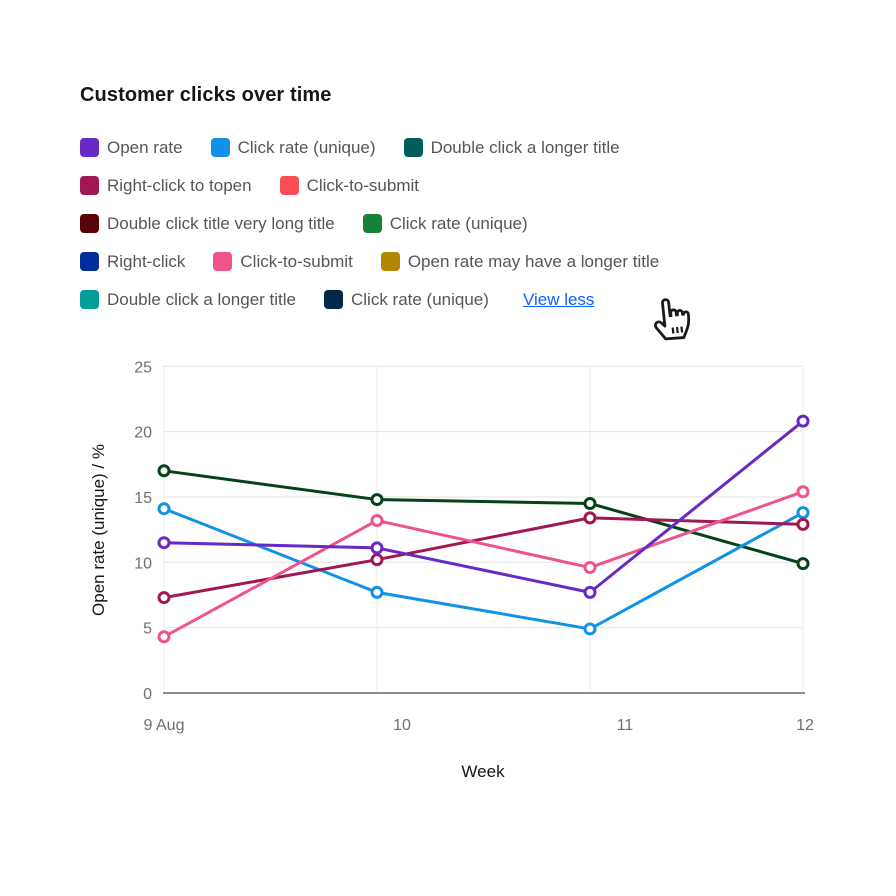 The image size is (896, 896). Describe the element at coordinates (625, 725) in the screenshot. I see `x-tick-label: 11` at that location.